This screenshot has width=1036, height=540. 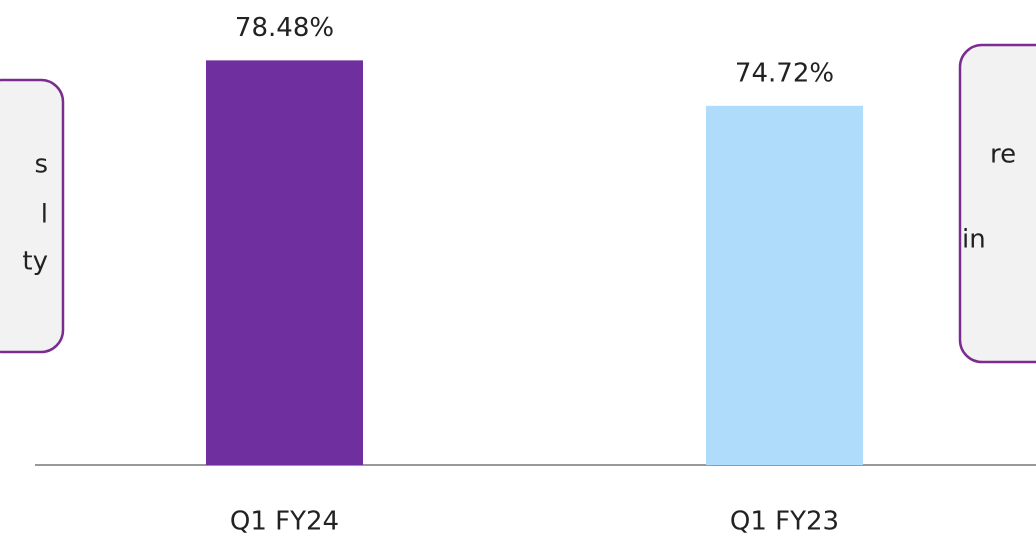 I want to click on annotation-text: ty, so click(x=35, y=262).